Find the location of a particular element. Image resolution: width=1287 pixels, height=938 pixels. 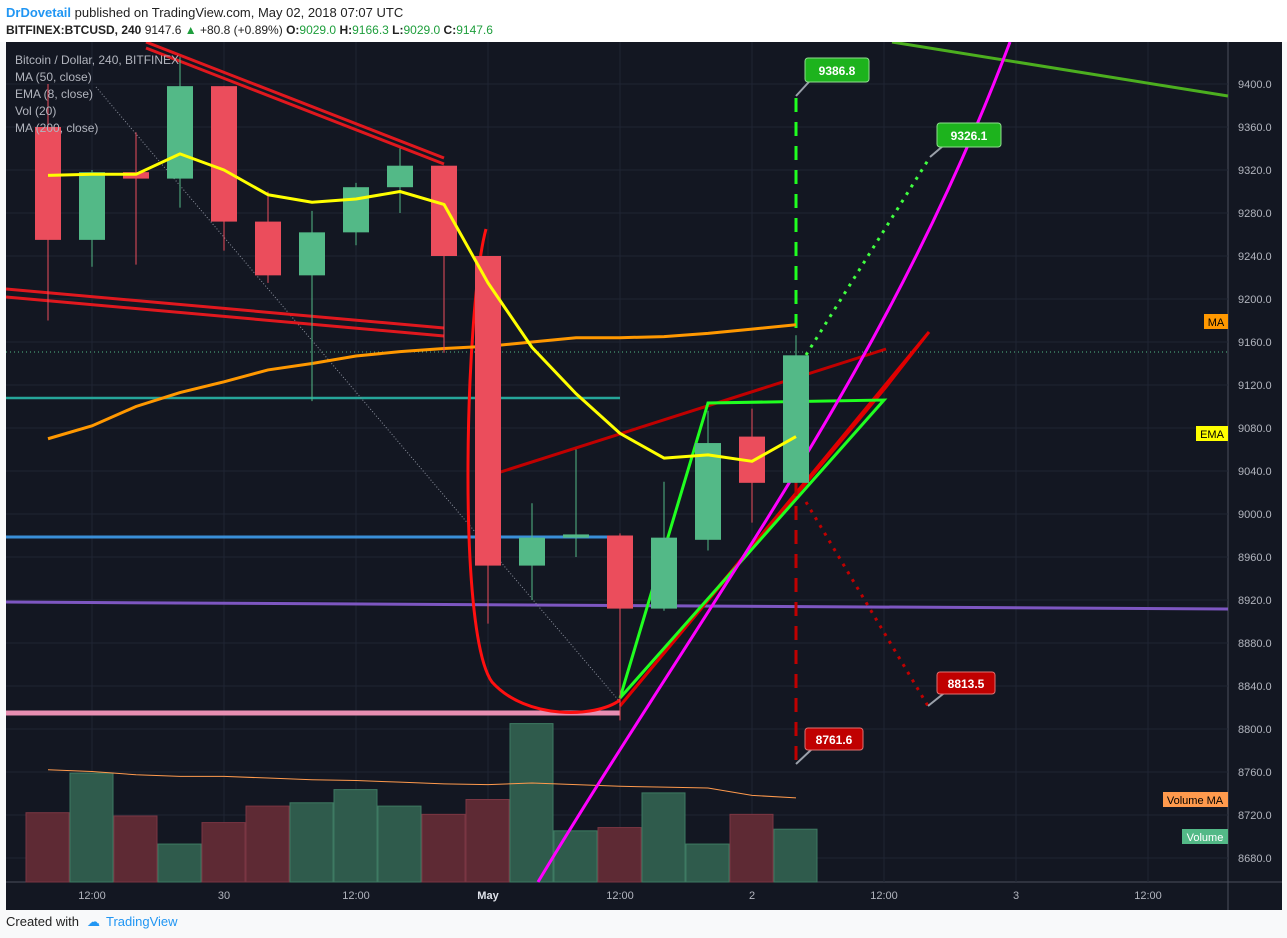

high-label: H: is located at coordinates (346, 30).